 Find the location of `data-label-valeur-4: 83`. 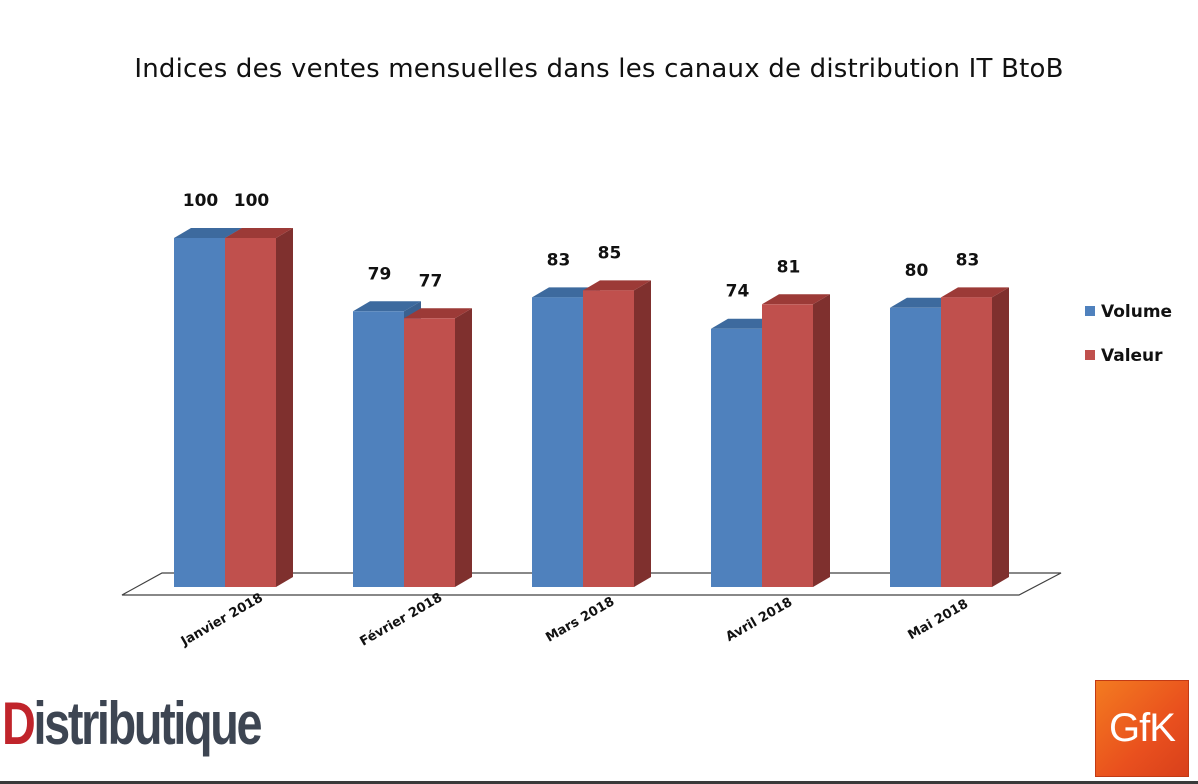

data-label-valeur-4: 83 is located at coordinates (968, 260).